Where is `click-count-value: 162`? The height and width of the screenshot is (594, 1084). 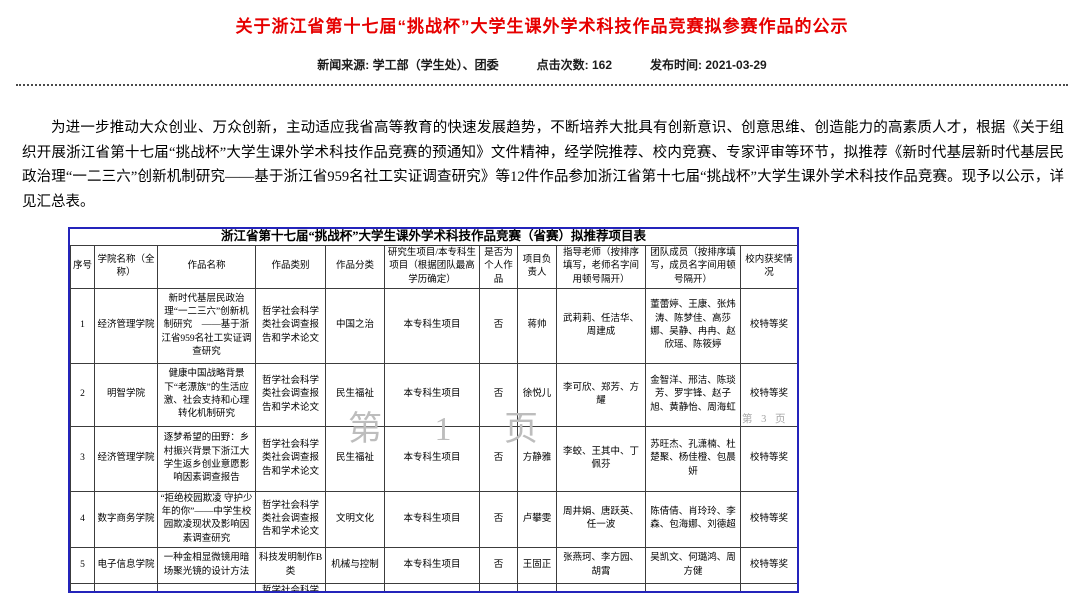 click-count-value: 162 is located at coordinates (601, 65).